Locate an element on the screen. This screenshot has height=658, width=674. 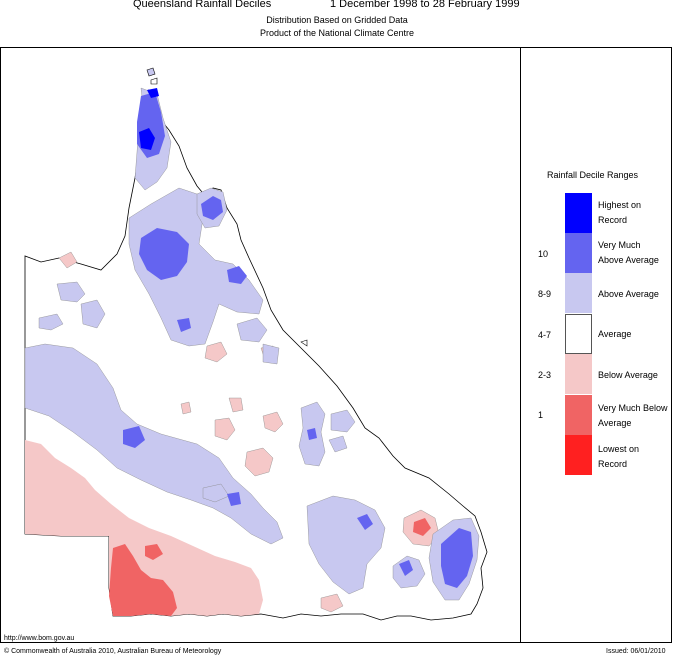
legend-label-very-much-above-average: Very Much Above Average is located at coordinates (628, 252).